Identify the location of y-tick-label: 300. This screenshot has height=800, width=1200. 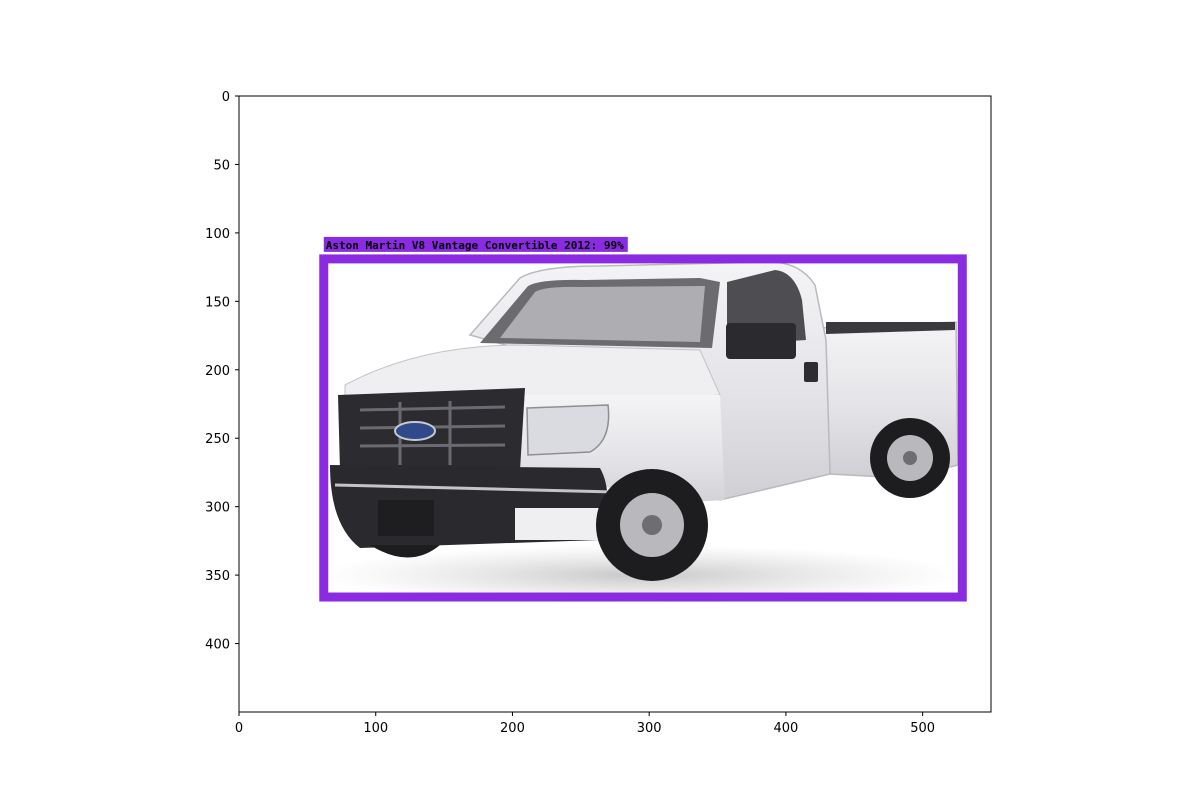
(217, 508).